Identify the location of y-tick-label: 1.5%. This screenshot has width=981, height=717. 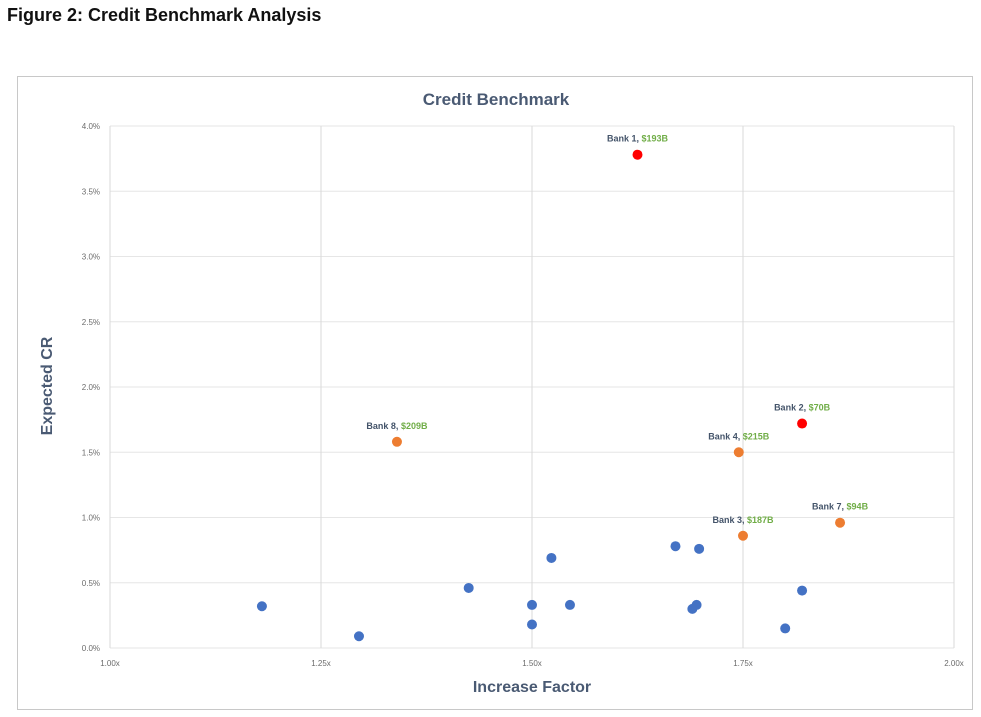
(91, 452).